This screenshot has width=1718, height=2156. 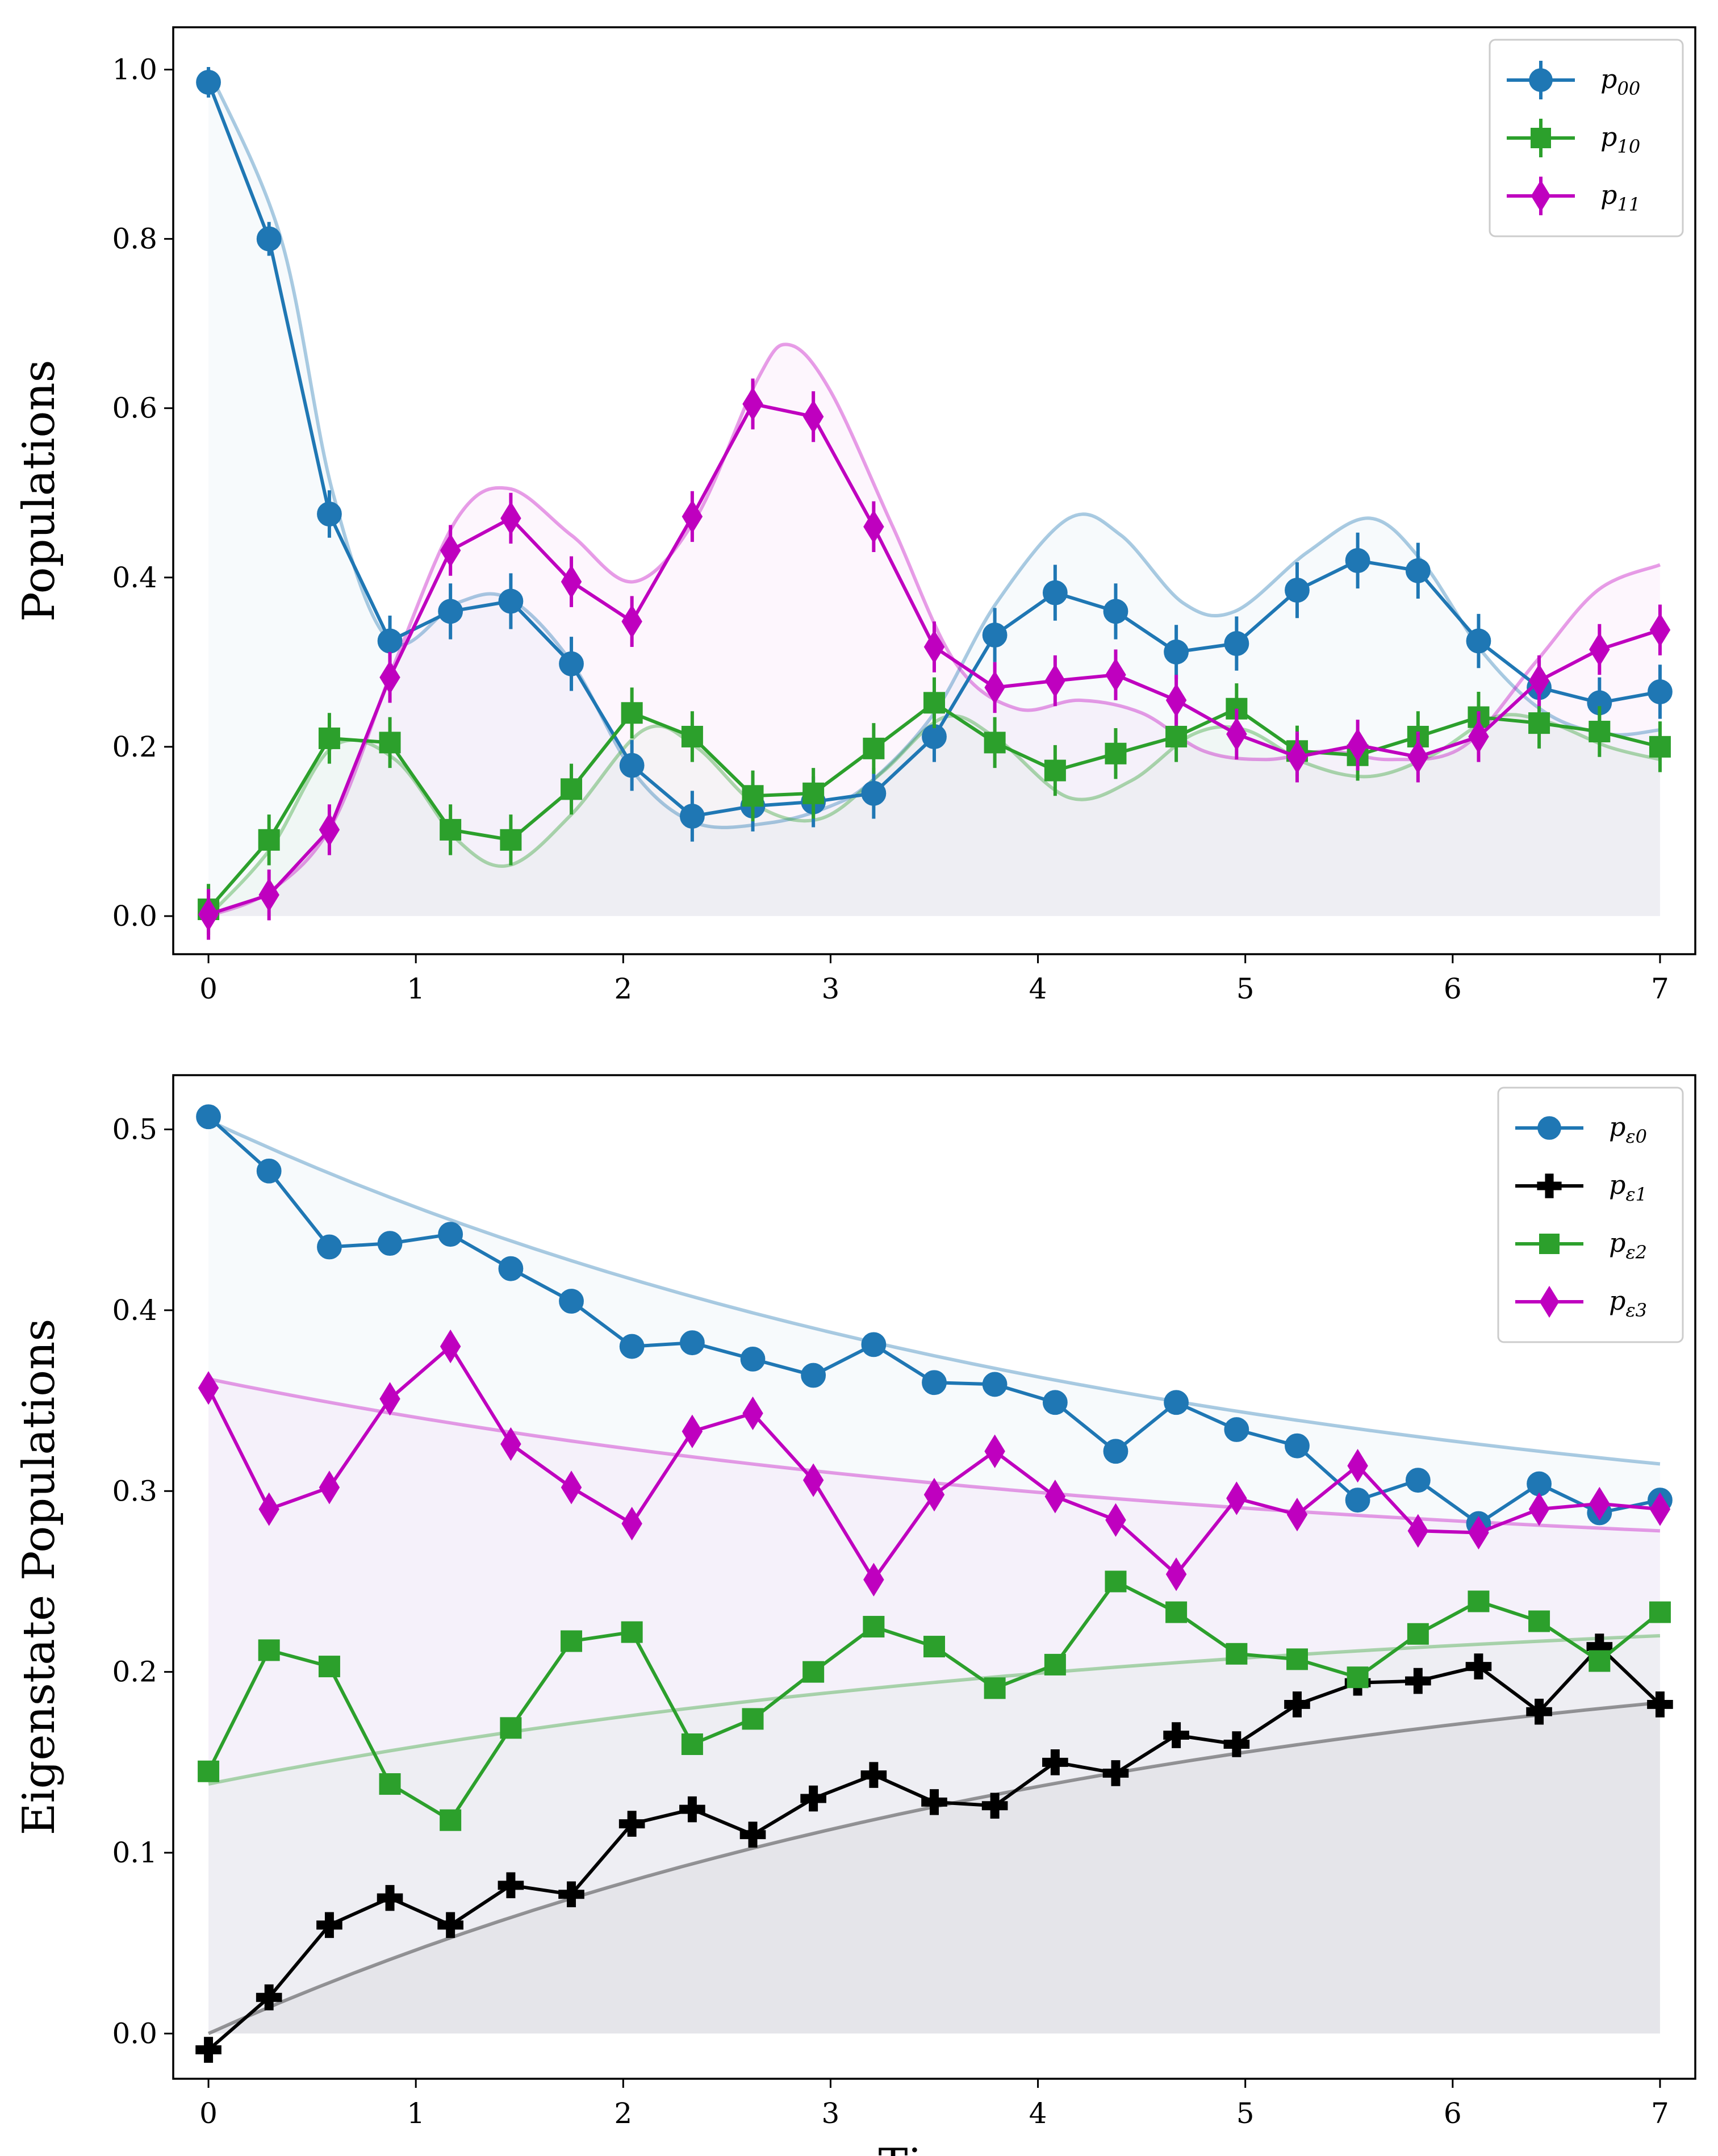 I want to click on x-tick-label: 4, so click(x=1038, y=2113).